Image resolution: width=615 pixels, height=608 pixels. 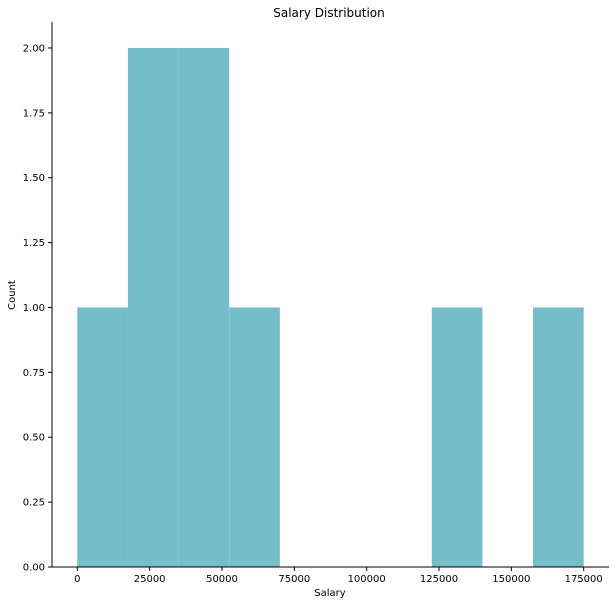 What do you see at coordinates (77, 579) in the screenshot?
I see `x-tick-label-0: 0` at bounding box center [77, 579].